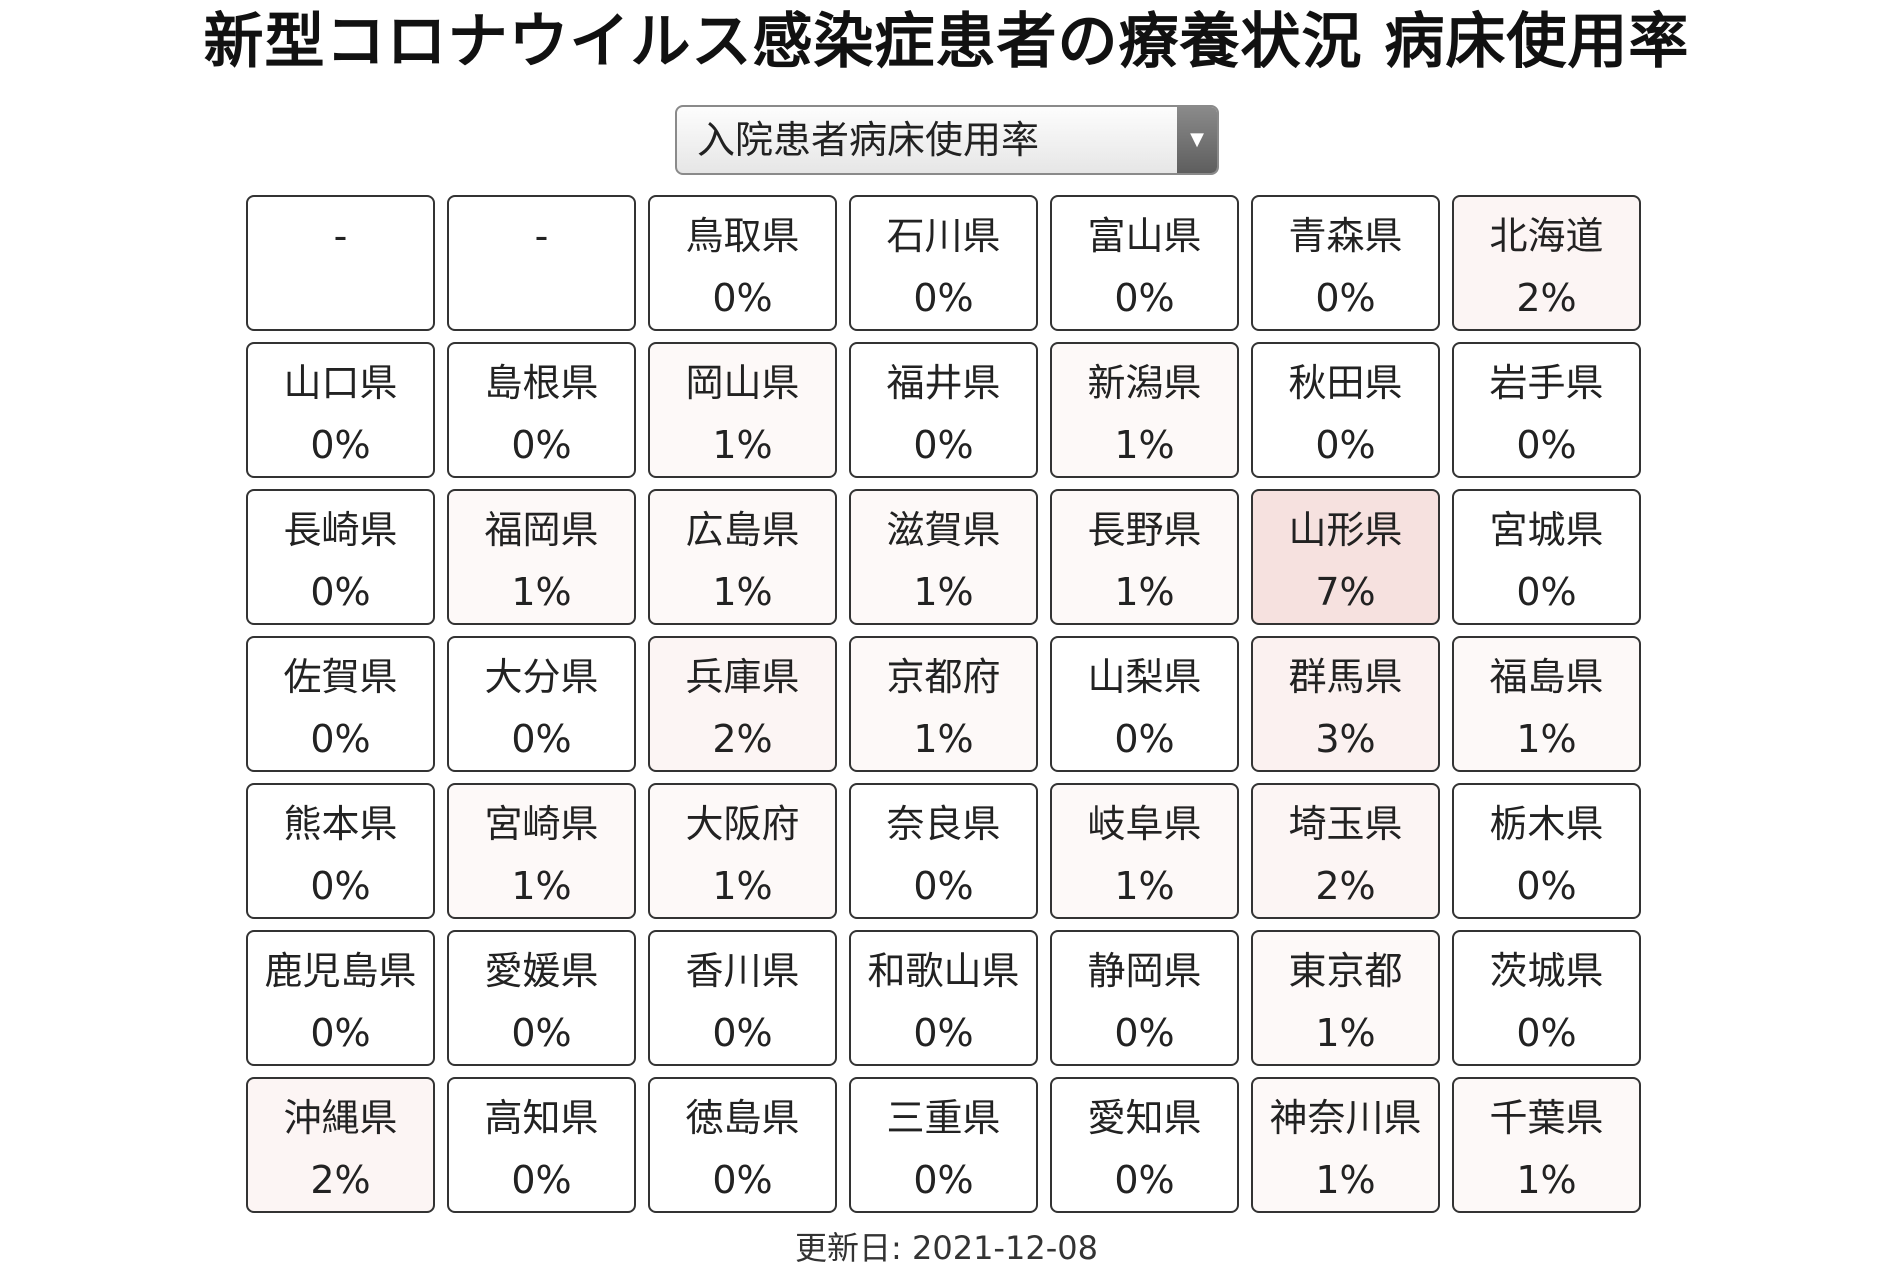 This screenshot has height=1286, width=1893. Describe the element at coordinates (1345, 410) in the screenshot. I see `prefecture-tile: 秋田県 0%` at that location.